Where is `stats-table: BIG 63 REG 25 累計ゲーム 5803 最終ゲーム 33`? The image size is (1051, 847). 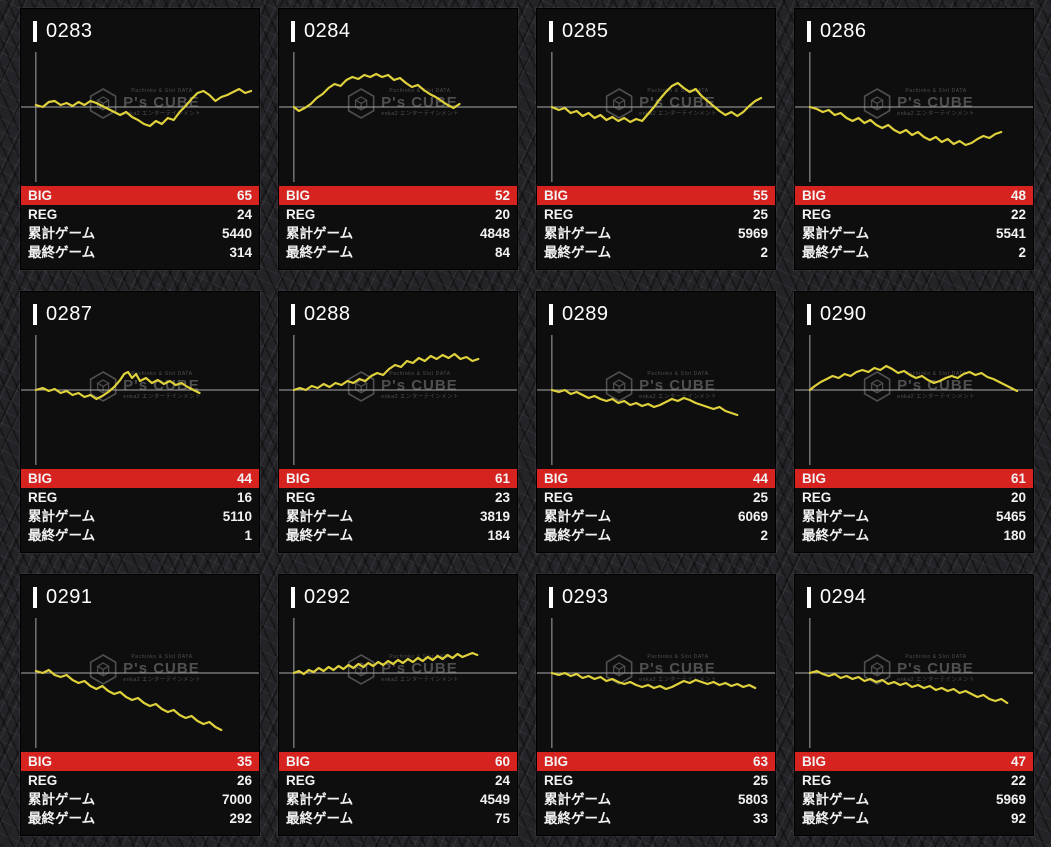 stats-table: BIG 63 REG 25 累計ゲーム 5803 最終ゲーム 33 is located at coordinates (656, 790).